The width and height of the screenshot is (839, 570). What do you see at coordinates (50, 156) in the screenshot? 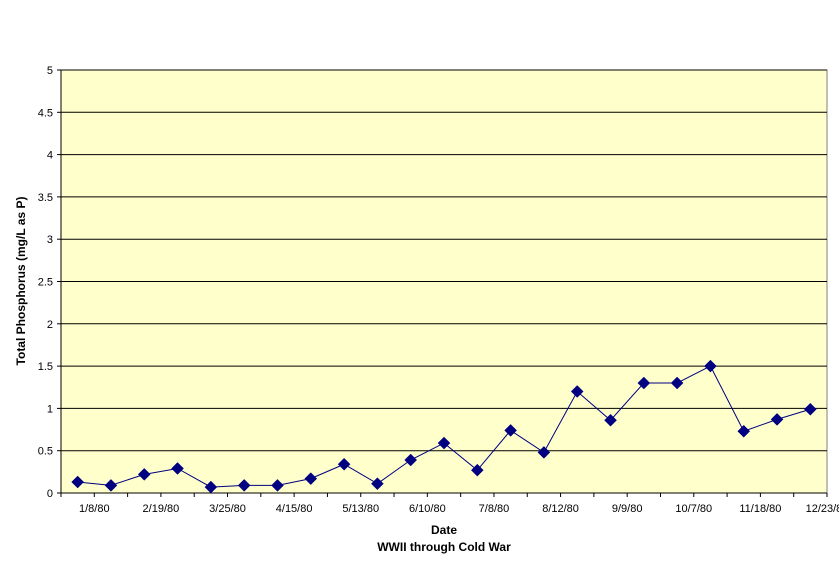
I see `y-tick-label: 4` at bounding box center [50, 156].